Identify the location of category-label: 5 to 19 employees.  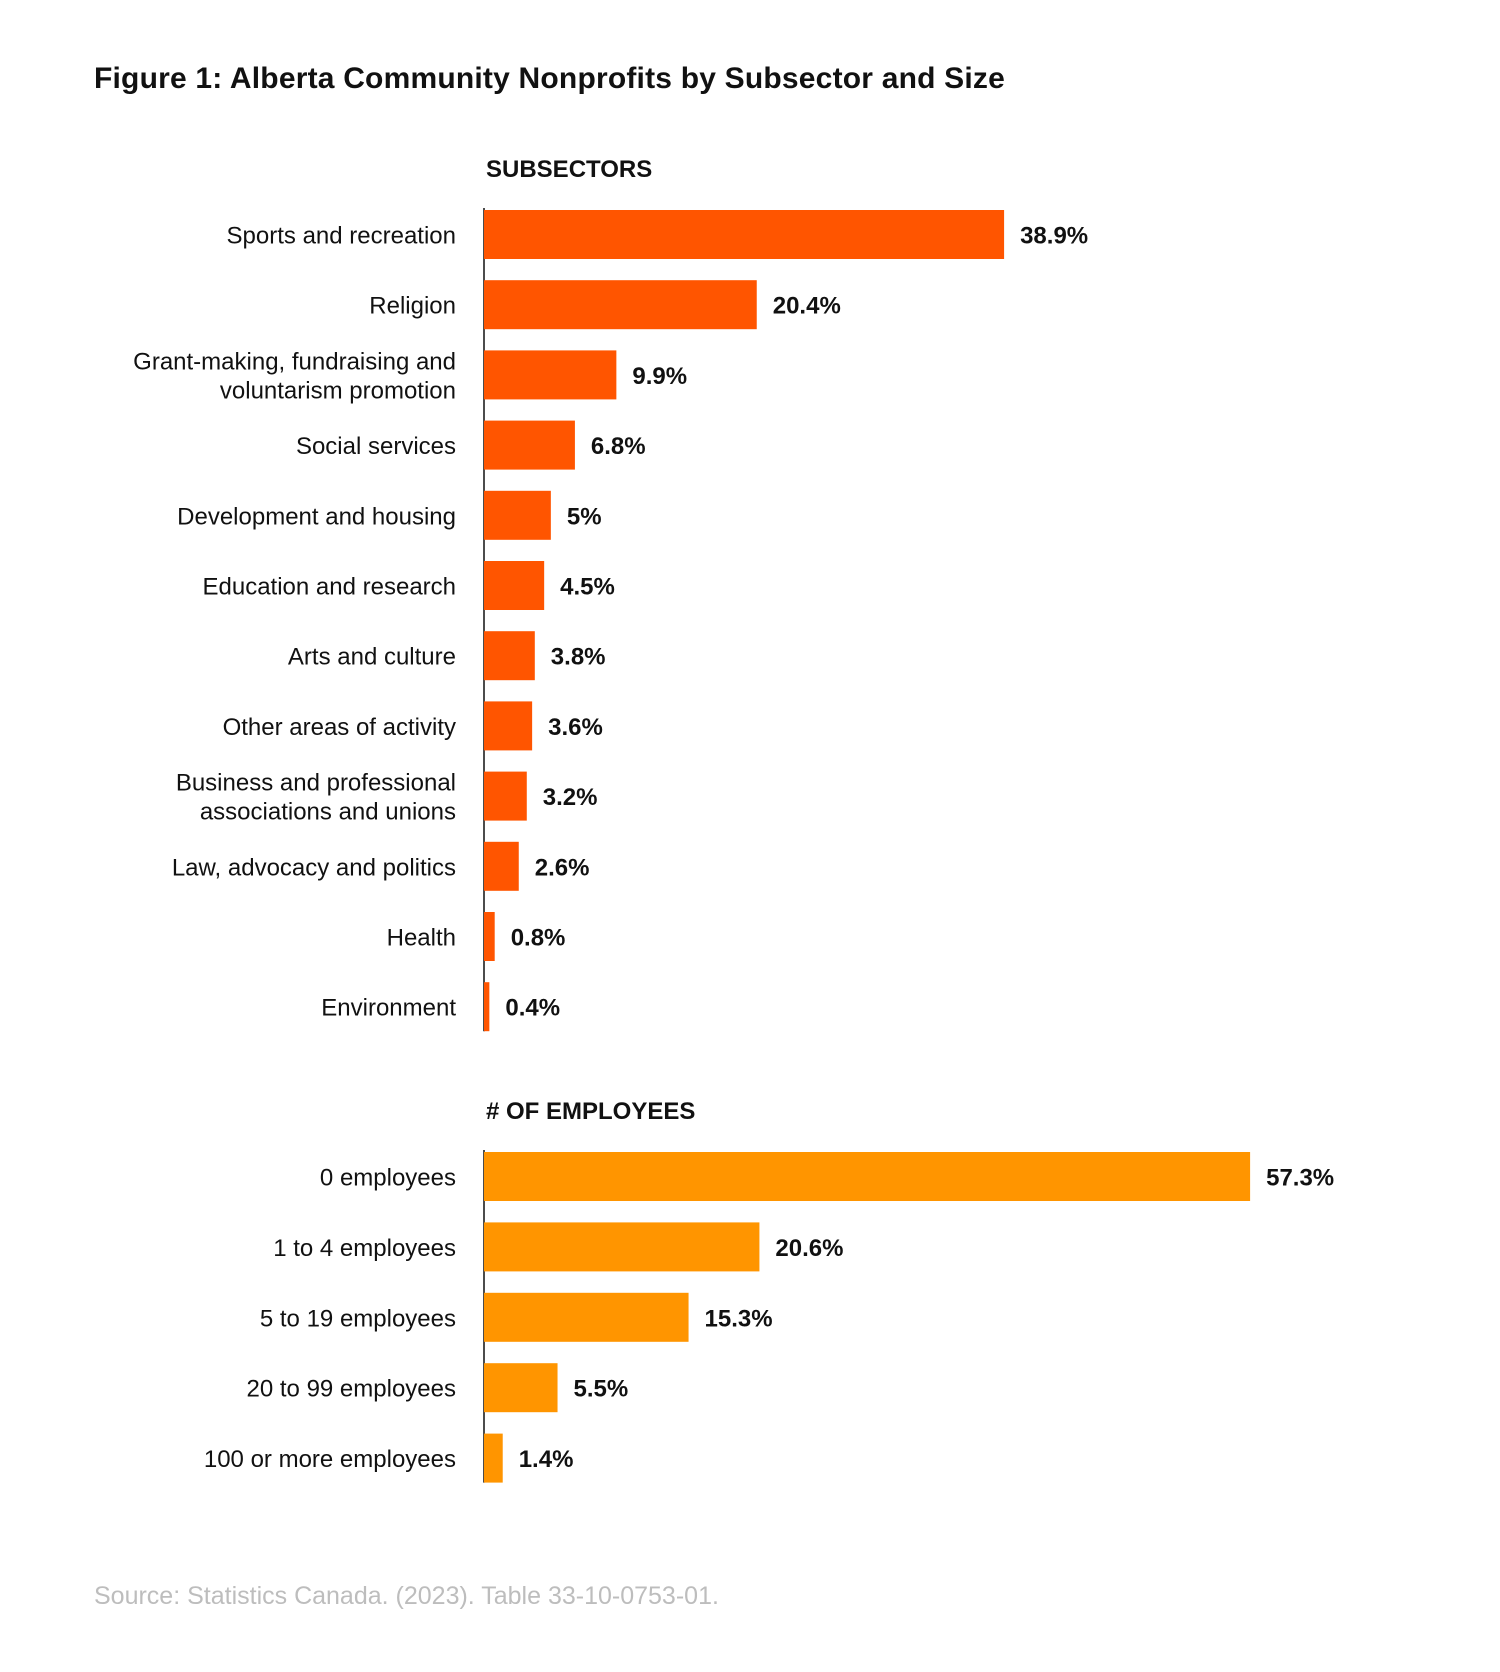
(358, 1318).